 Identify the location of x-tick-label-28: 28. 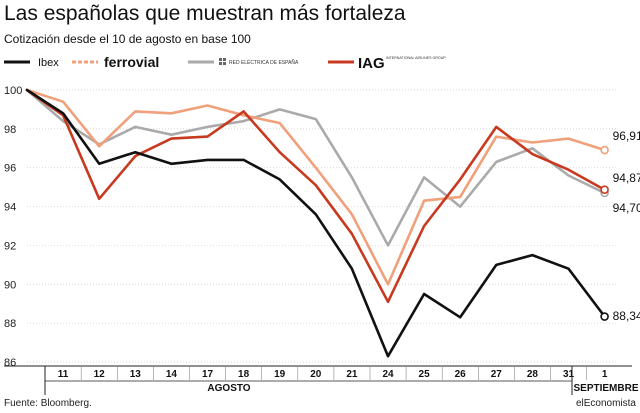
(533, 374).